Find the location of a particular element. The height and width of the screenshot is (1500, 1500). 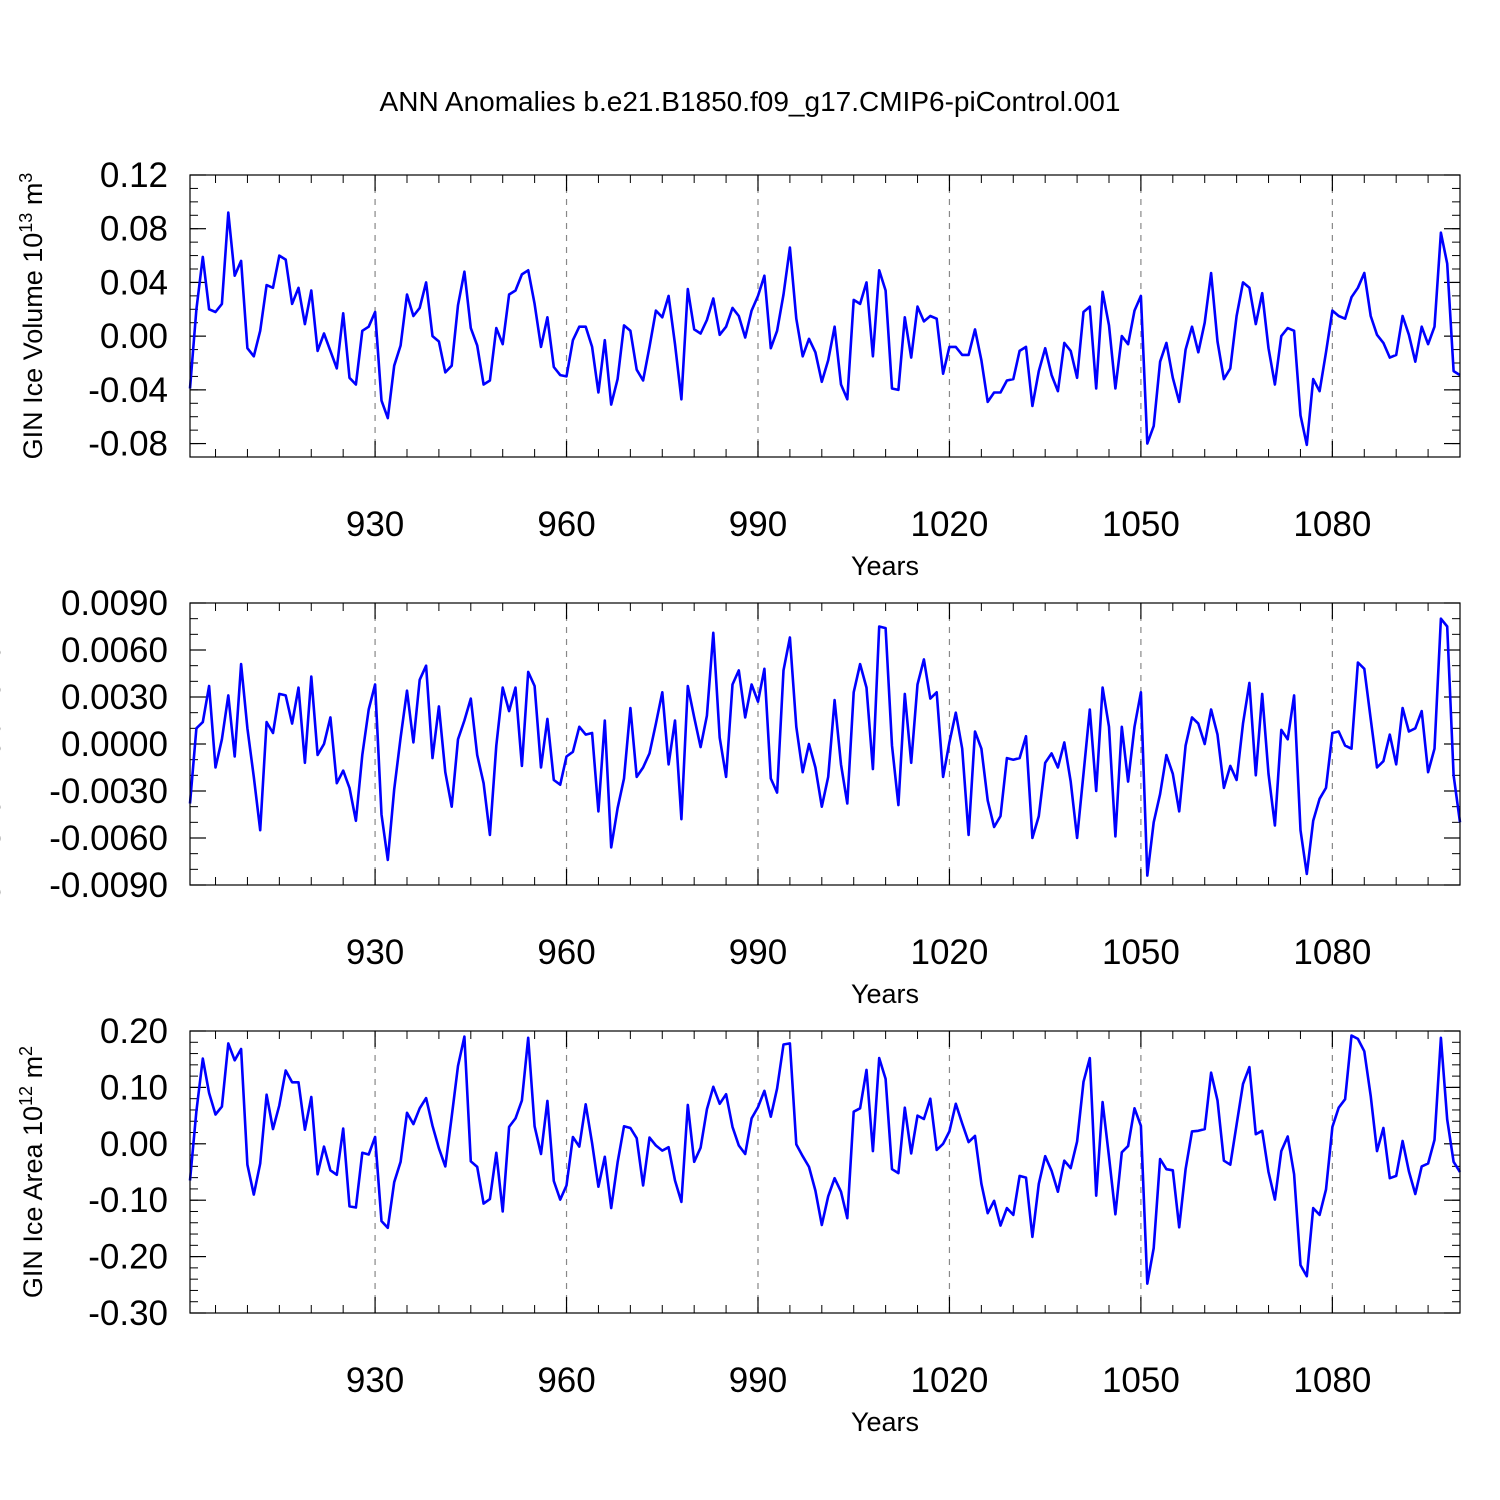

y-tick-label: -0.30 is located at coordinates (128, 1313).